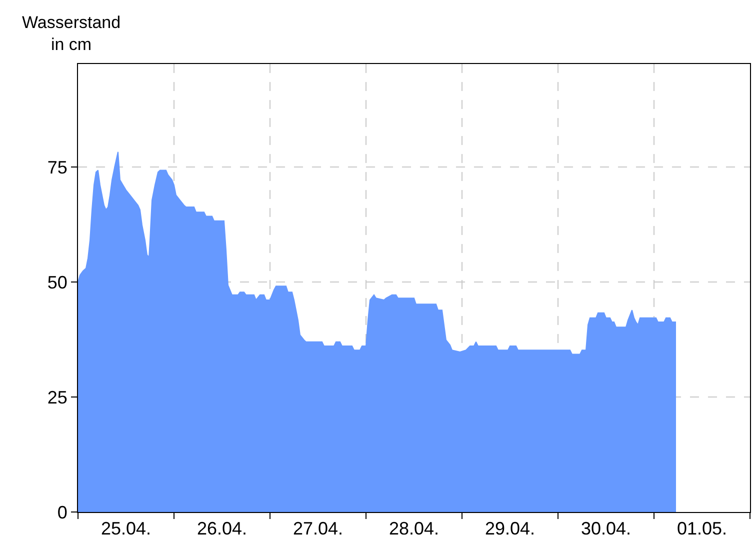 This screenshot has width=756, height=546. Describe the element at coordinates (702, 528) in the screenshot. I see `x-tick-label: 01.05.` at that location.